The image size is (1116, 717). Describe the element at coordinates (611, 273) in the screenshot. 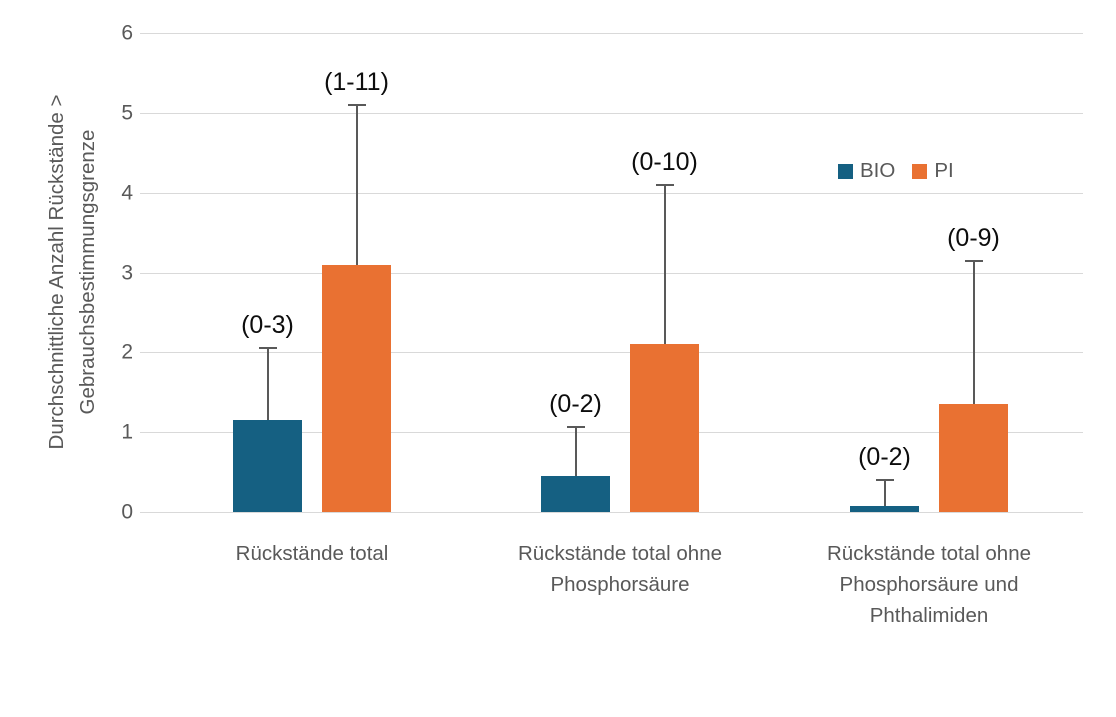

I see `gridline-y3` at that location.